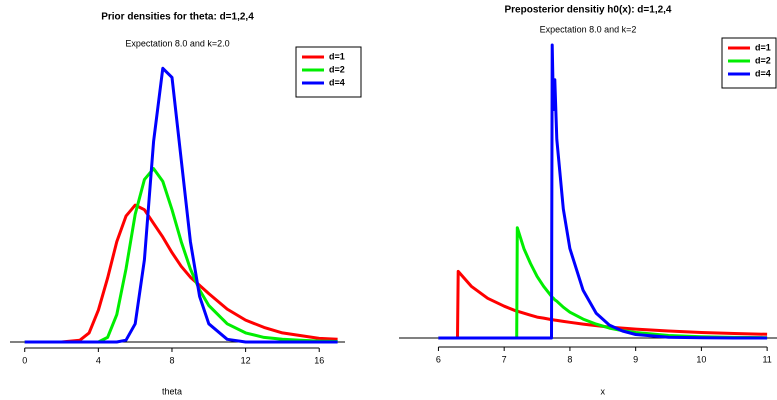 The height and width of the screenshot is (400, 777). I want to click on x-tick-label: 4, so click(98, 360).